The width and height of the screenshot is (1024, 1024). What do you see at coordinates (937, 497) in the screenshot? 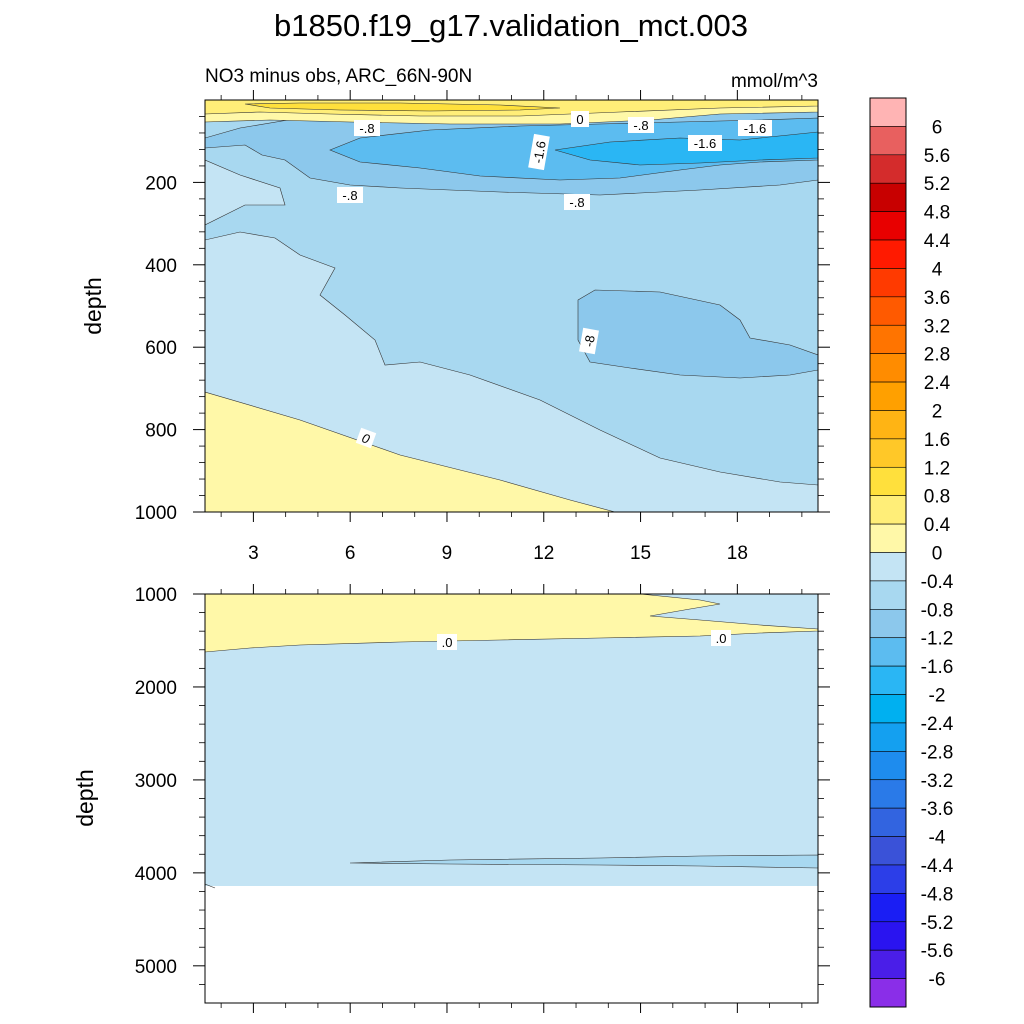
I see `colorbar-label: 0.8` at bounding box center [937, 497].